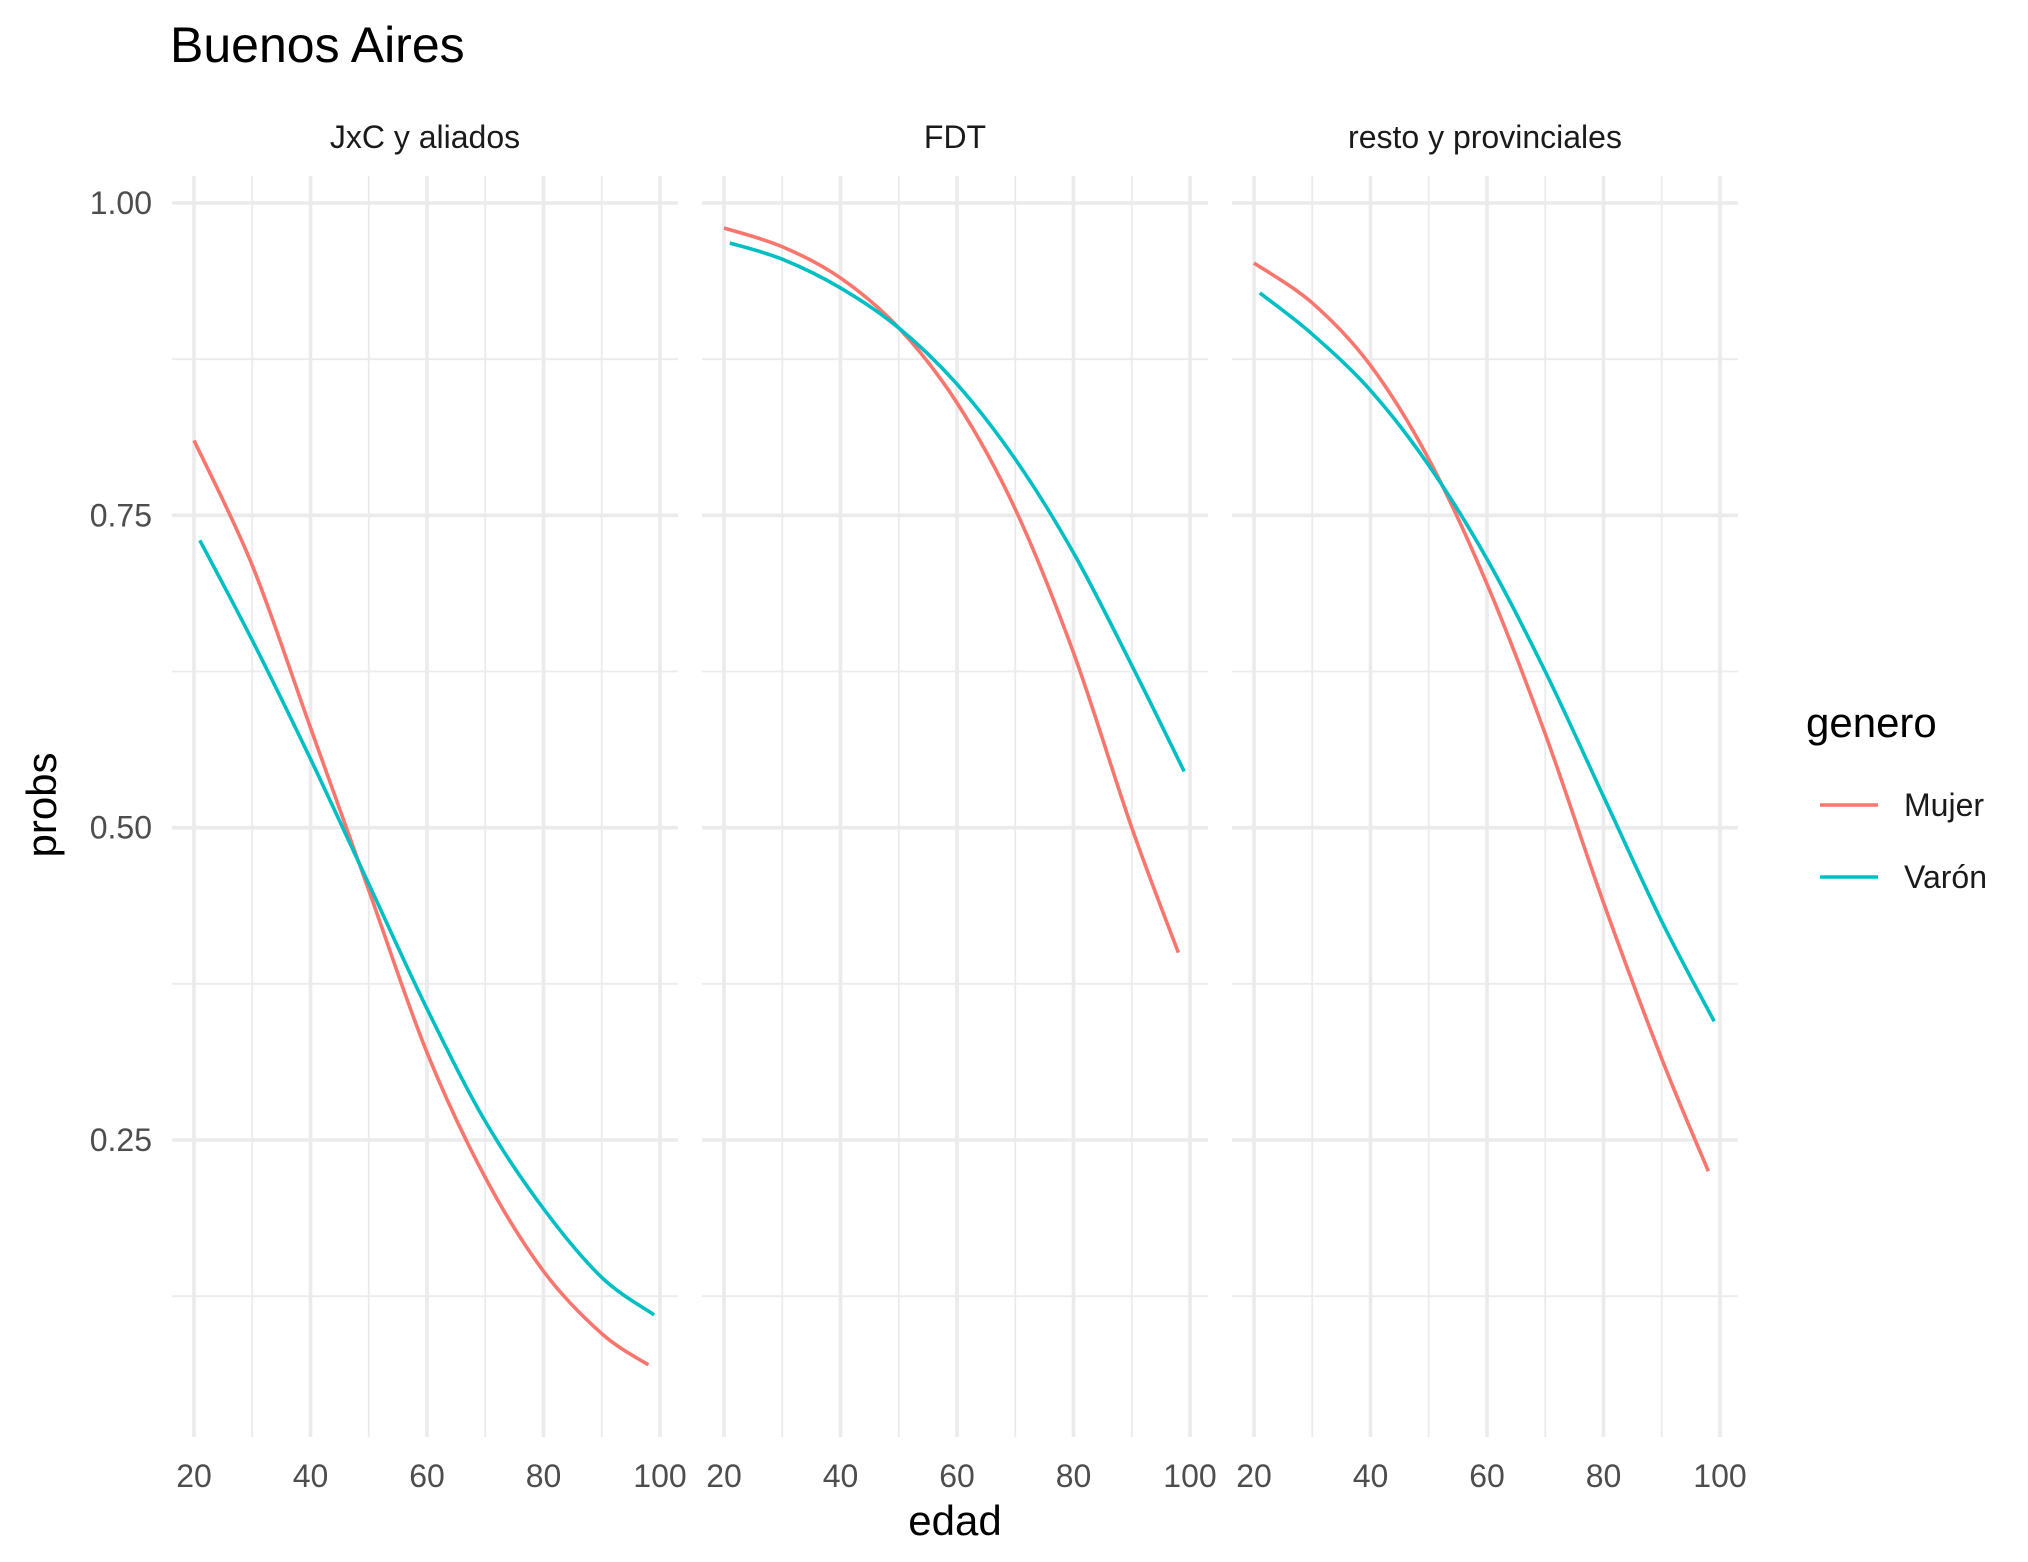  What do you see at coordinates (955, 137) in the screenshot?
I see `facet-label: FDT` at bounding box center [955, 137].